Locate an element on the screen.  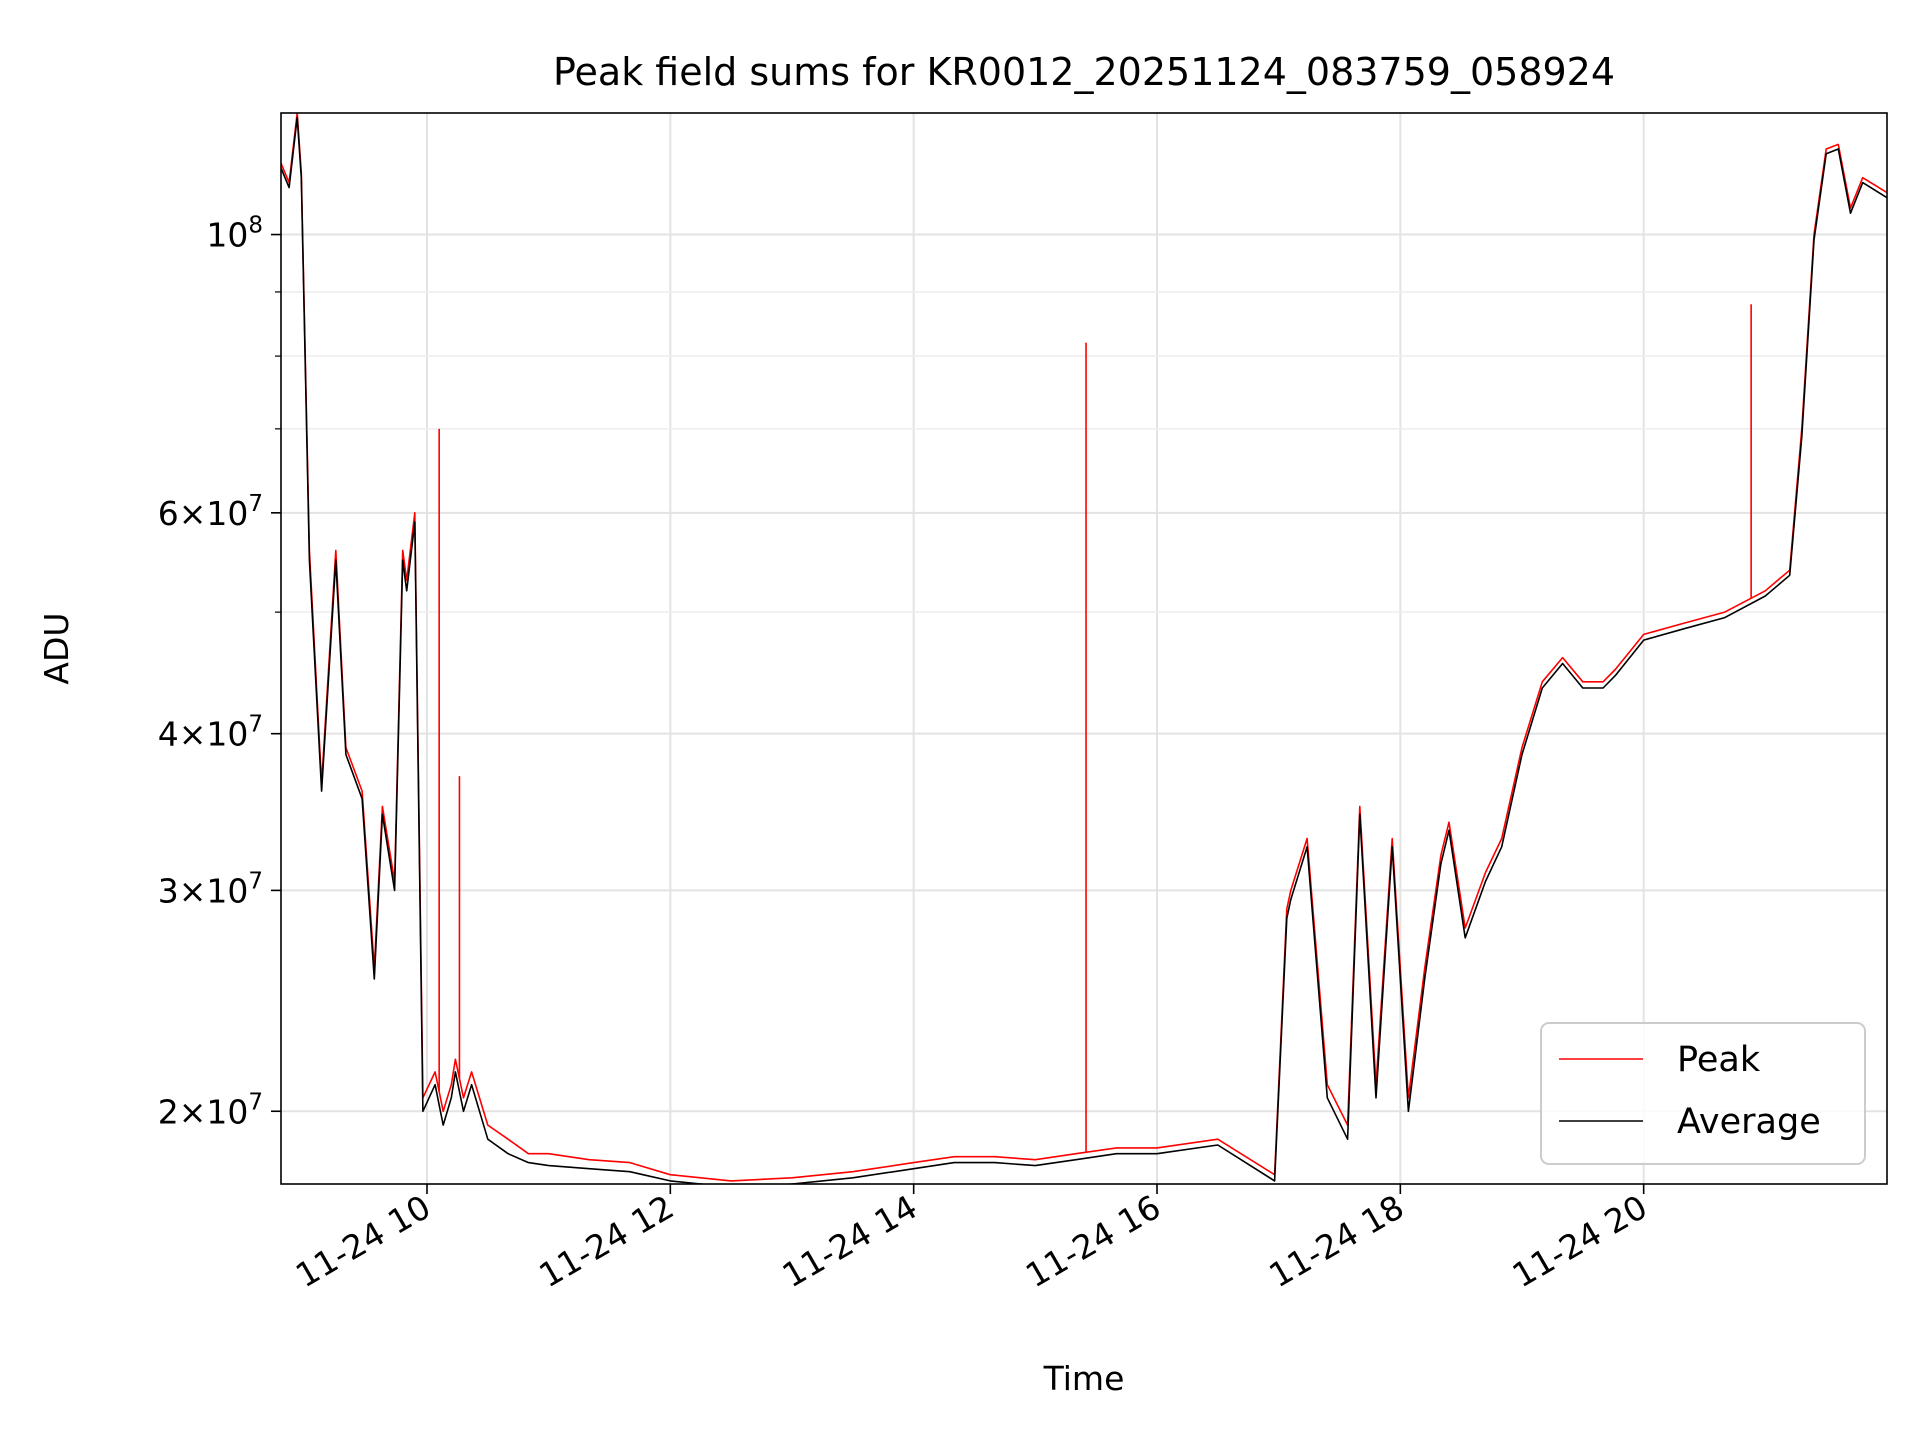
y-tick-mantissa: 4× is located at coordinates (182, 734).